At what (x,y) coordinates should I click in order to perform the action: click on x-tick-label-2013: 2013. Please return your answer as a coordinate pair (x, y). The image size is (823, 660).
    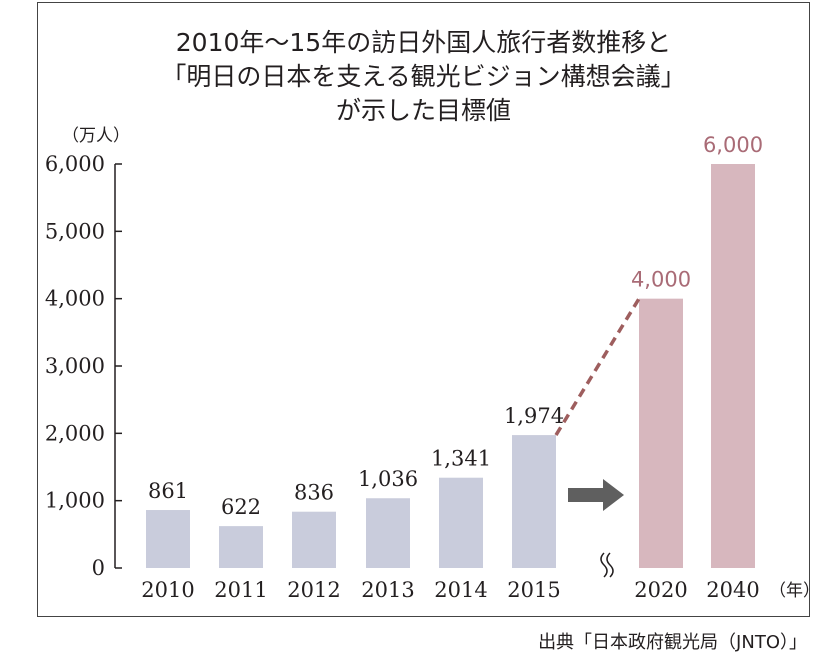
    Looking at the image, I should click on (387, 590).